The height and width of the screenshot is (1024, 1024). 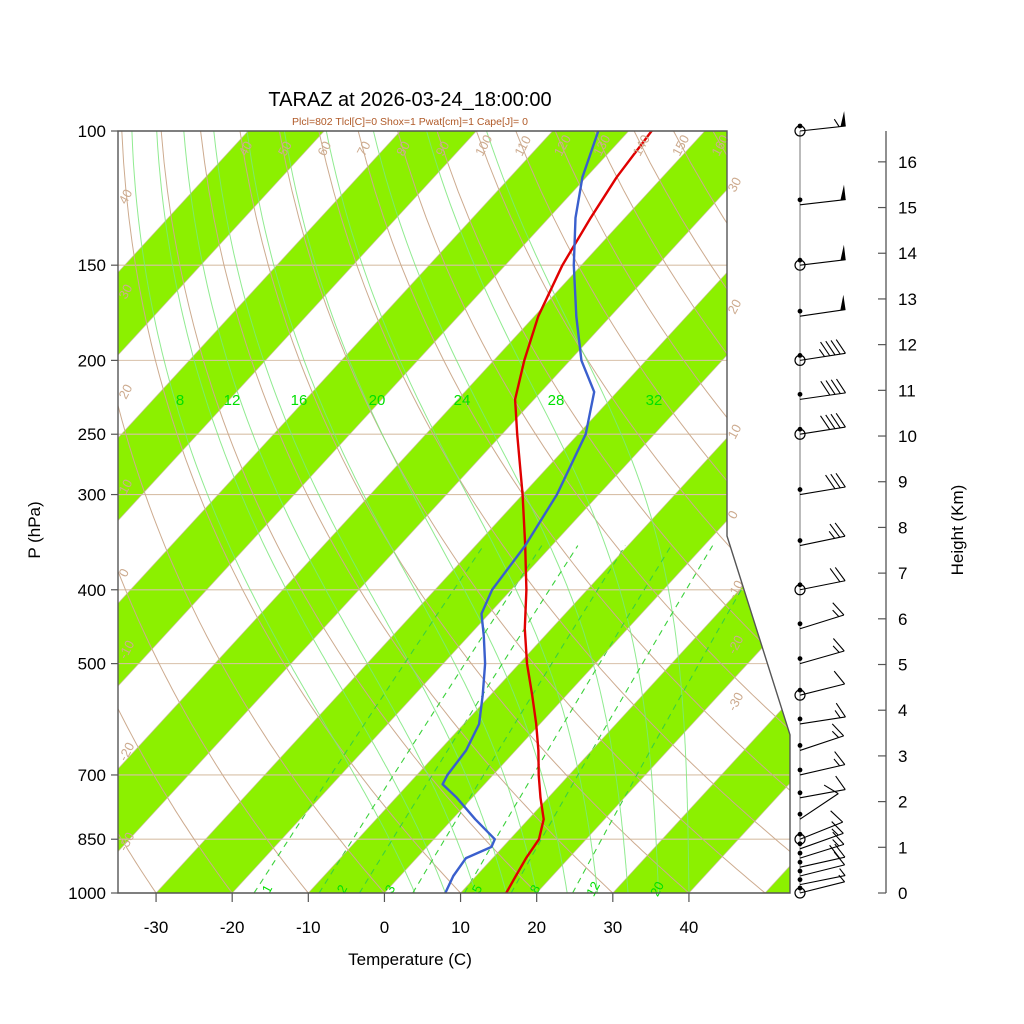 What do you see at coordinates (125, 197) in the screenshot?
I see `dry-adiabat-label: 40` at bounding box center [125, 197].